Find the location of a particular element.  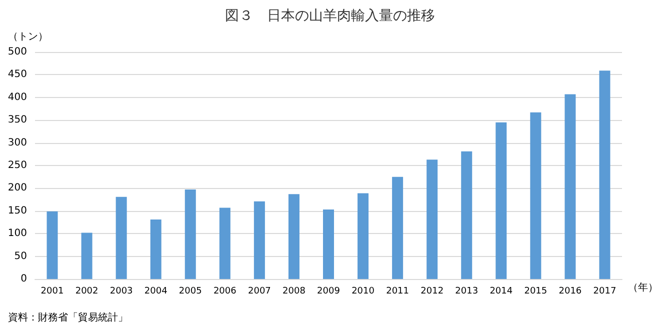

y-tick-label: 350 is located at coordinates (17, 120).